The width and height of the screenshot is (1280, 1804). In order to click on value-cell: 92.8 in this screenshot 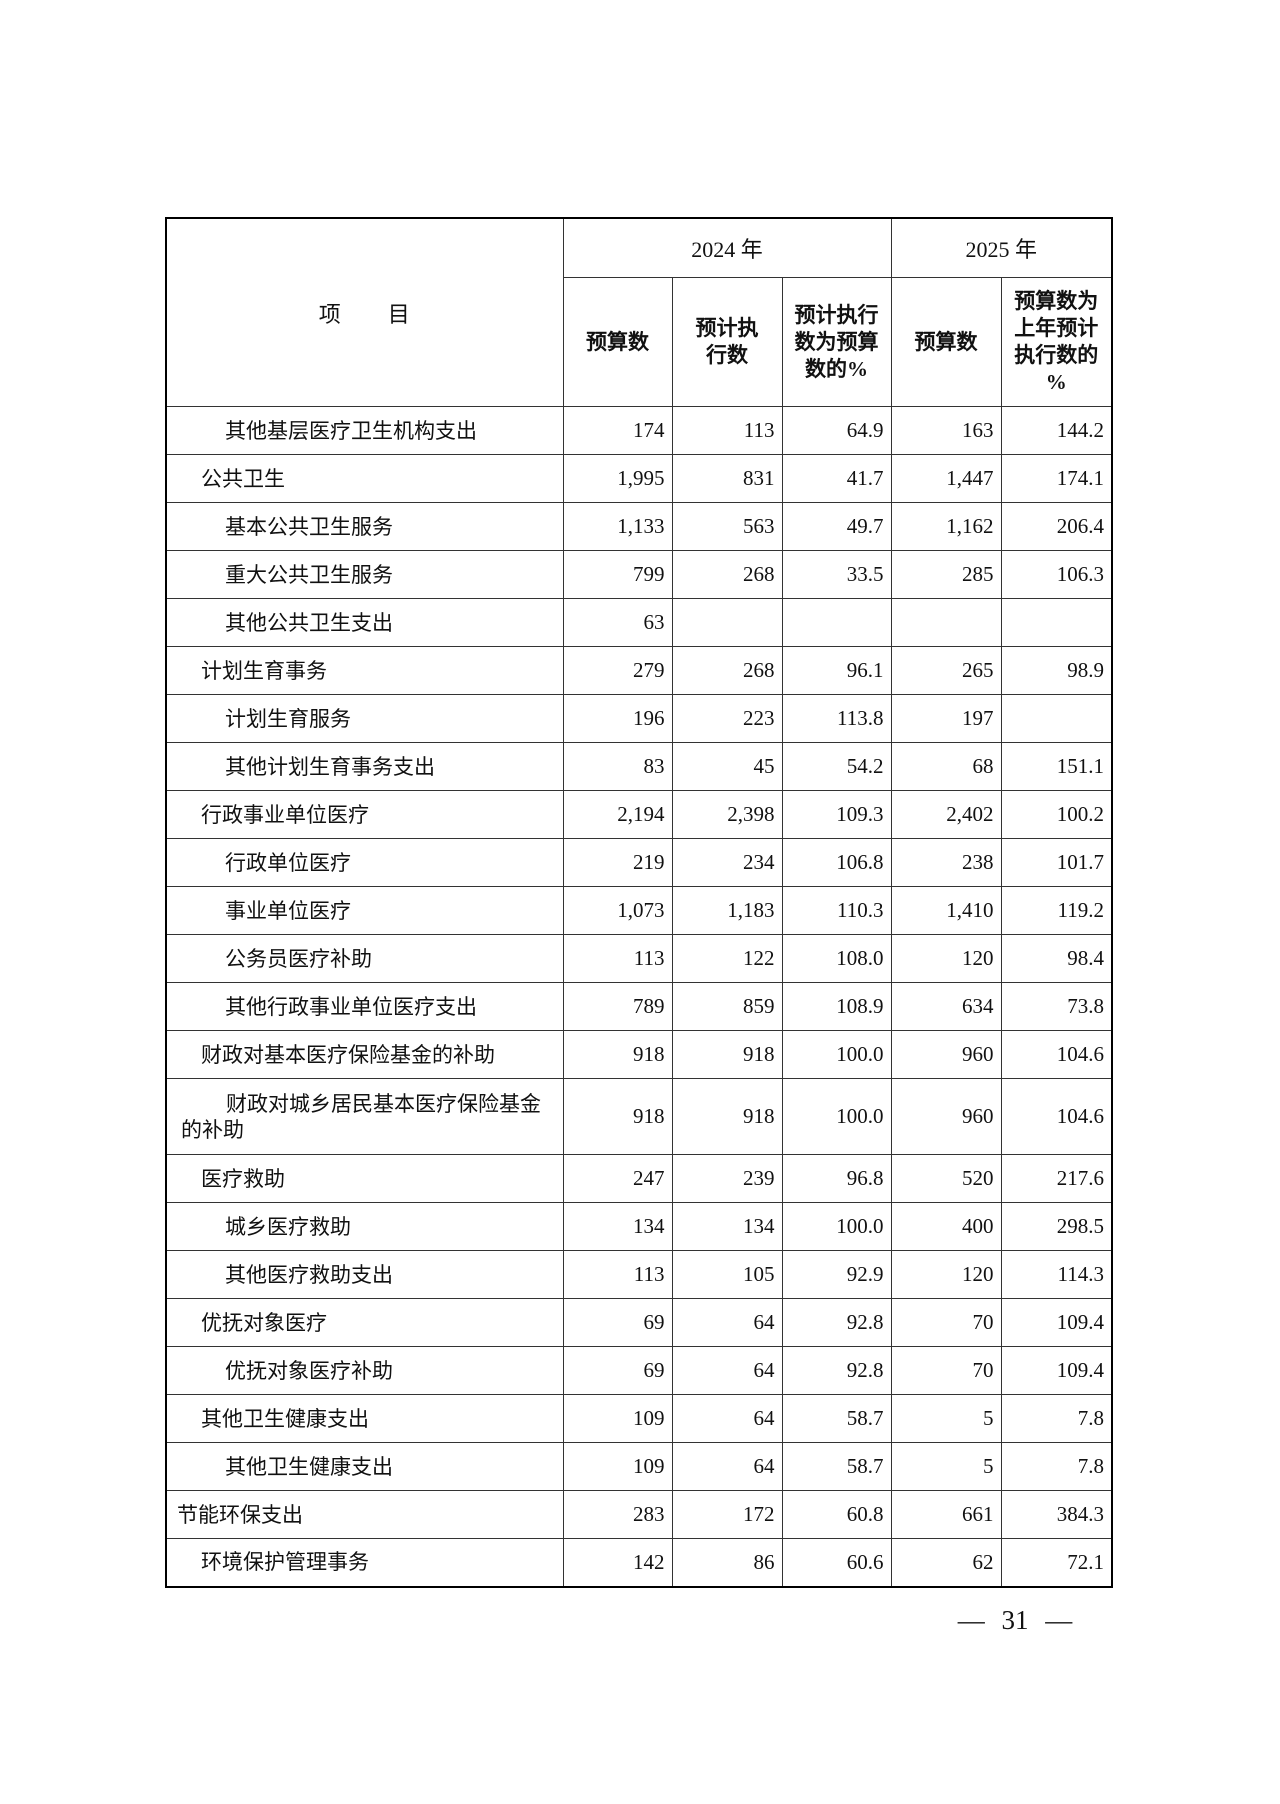, I will do `click(836, 1370)`.